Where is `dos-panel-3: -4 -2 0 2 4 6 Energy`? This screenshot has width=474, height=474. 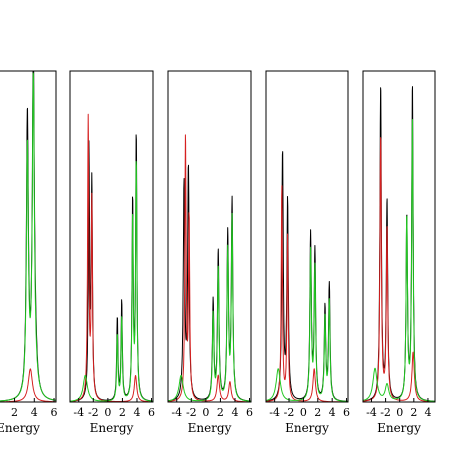
dos-panel-3: -4 -2 0 2 4 6 Energy is located at coordinates (210, 252).